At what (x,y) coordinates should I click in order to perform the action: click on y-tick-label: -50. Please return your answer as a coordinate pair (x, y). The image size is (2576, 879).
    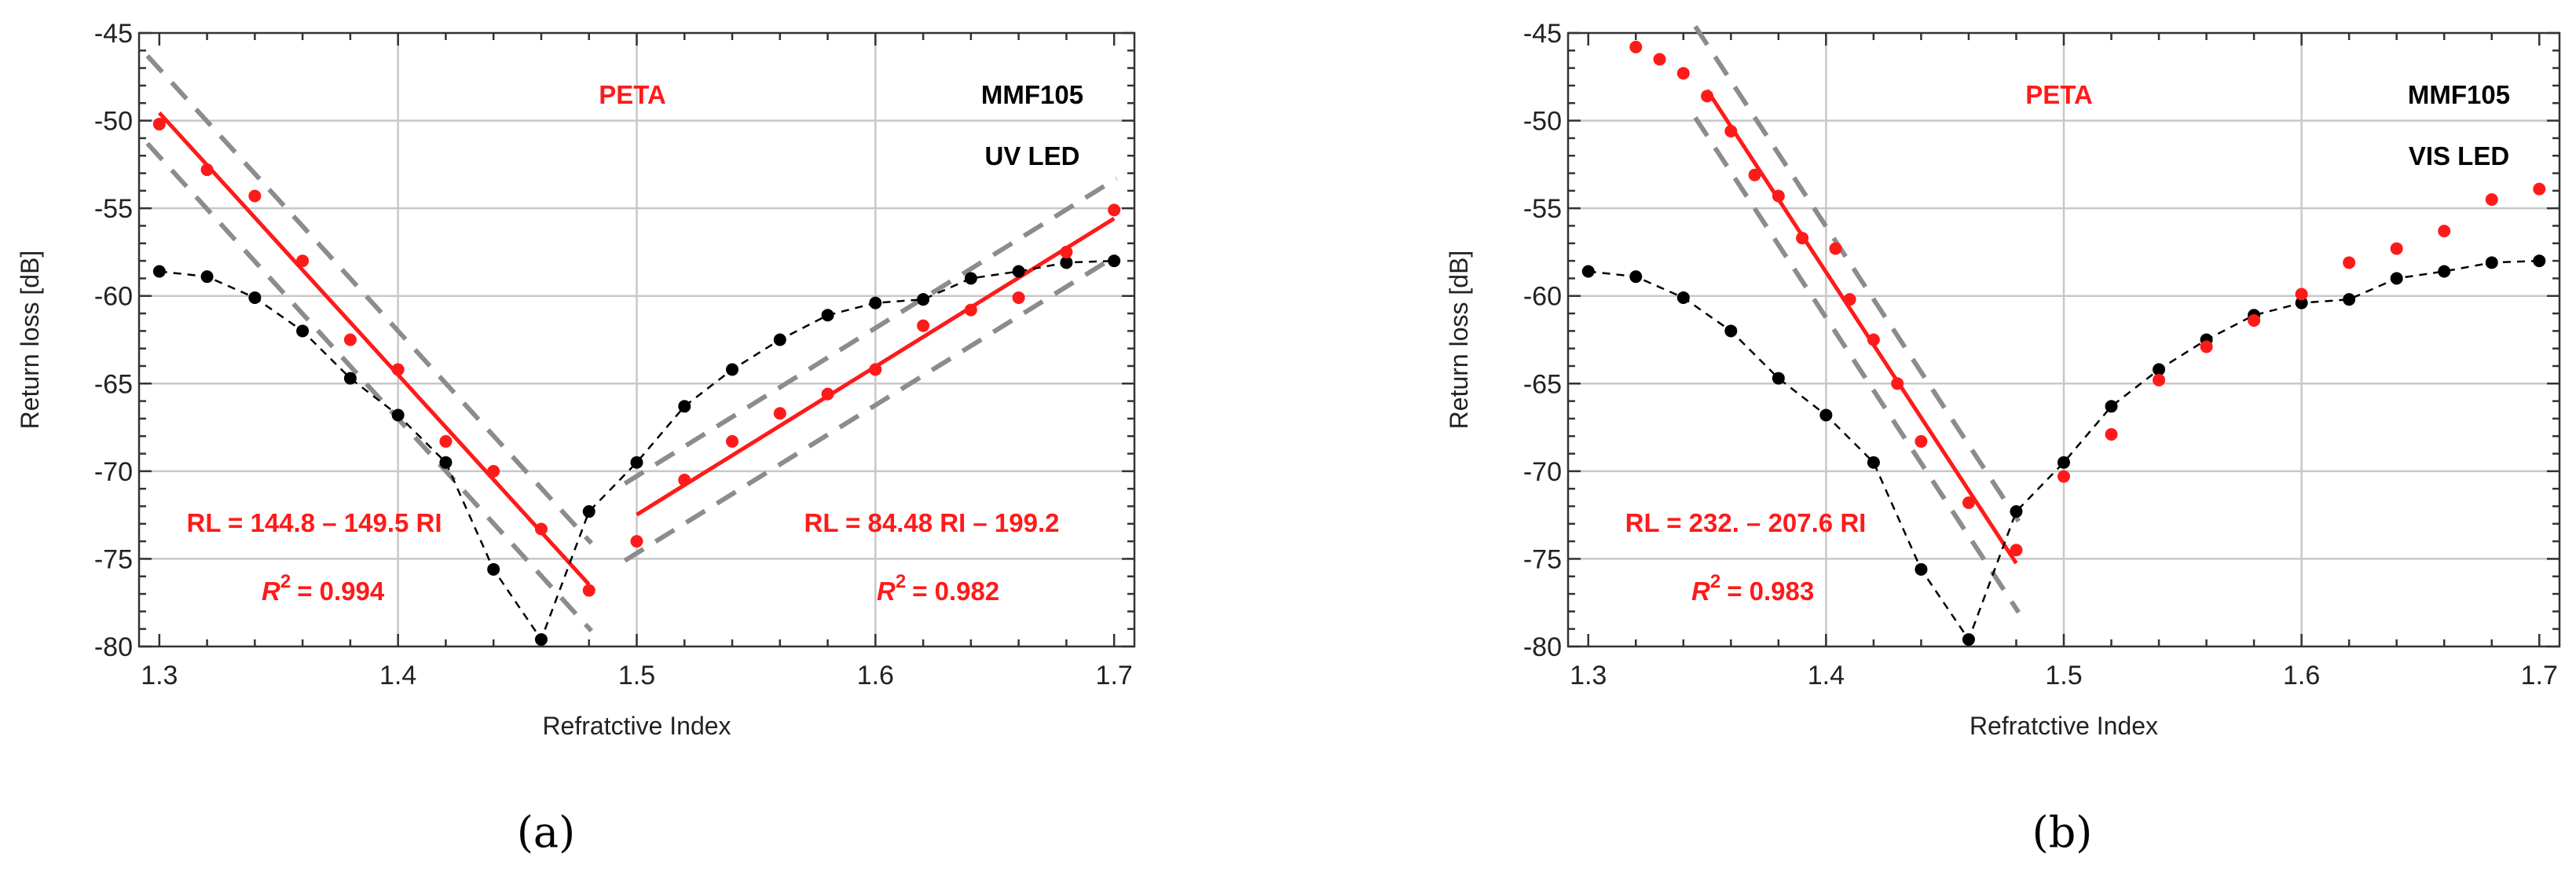
    Looking at the image, I should click on (1542, 122).